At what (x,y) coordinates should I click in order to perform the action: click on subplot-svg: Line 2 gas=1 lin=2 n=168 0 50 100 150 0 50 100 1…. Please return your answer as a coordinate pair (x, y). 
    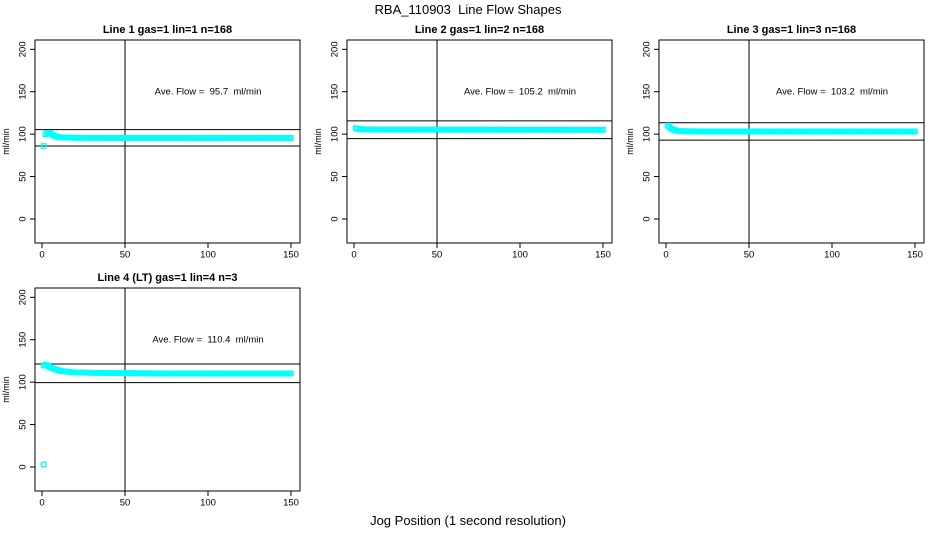
    Looking at the image, I should click on (463, 142).